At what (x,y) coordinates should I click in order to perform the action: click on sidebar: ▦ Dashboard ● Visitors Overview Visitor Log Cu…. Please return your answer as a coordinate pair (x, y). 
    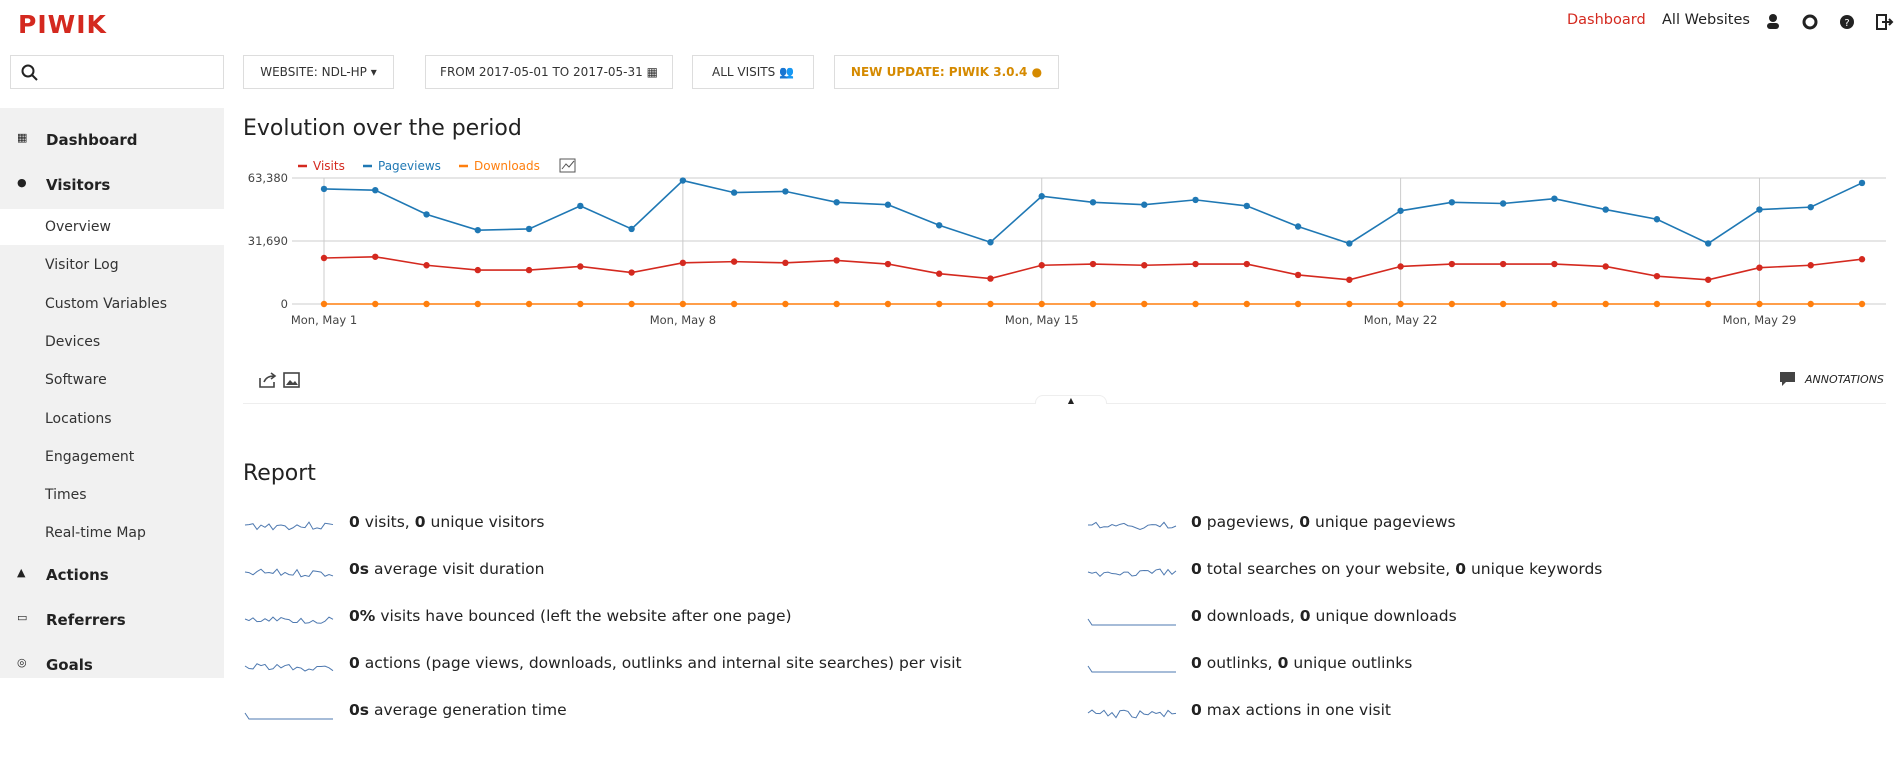
    Looking at the image, I should click on (112, 393).